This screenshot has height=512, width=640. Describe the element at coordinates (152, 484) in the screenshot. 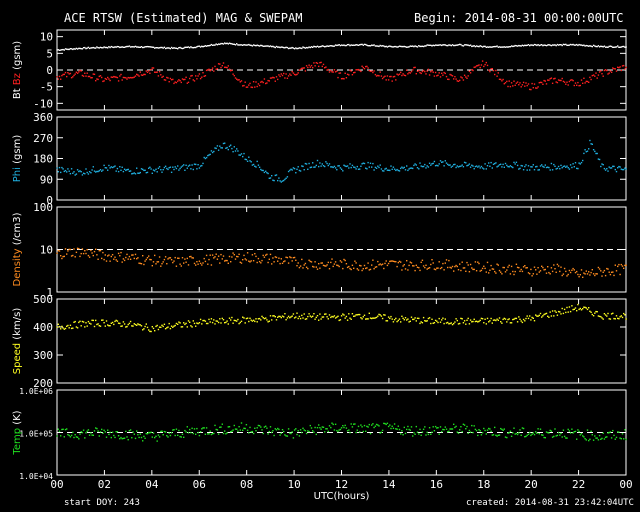

I see `x-tick-label: 04` at that location.